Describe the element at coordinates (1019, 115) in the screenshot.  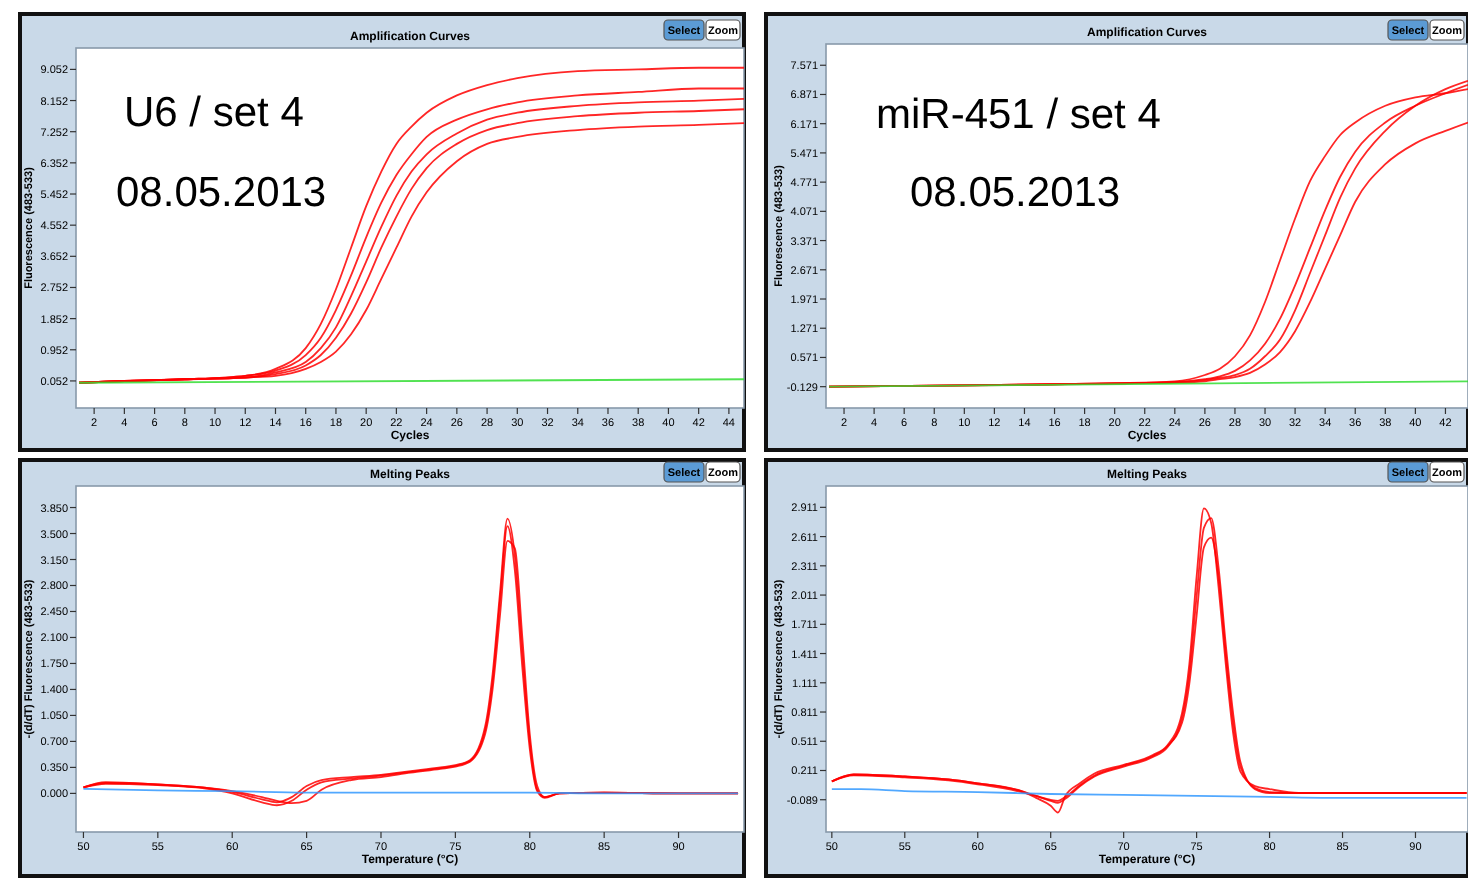
I see `annotation: miR-451 / set 4` at that location.